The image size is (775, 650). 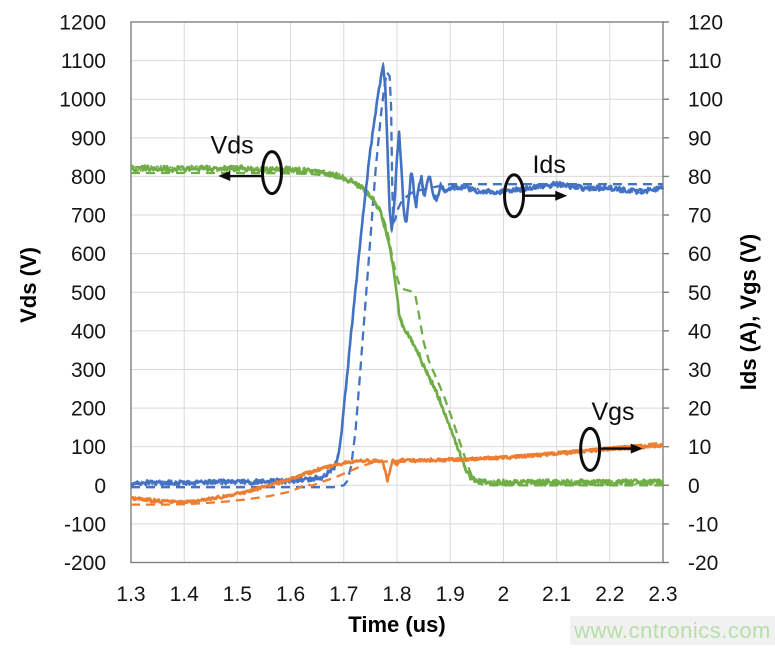 What do you see at coordinates (699, 331) in the screenshot?
I see `right-y-tick-label: 40` at bounding box center [699, 331].